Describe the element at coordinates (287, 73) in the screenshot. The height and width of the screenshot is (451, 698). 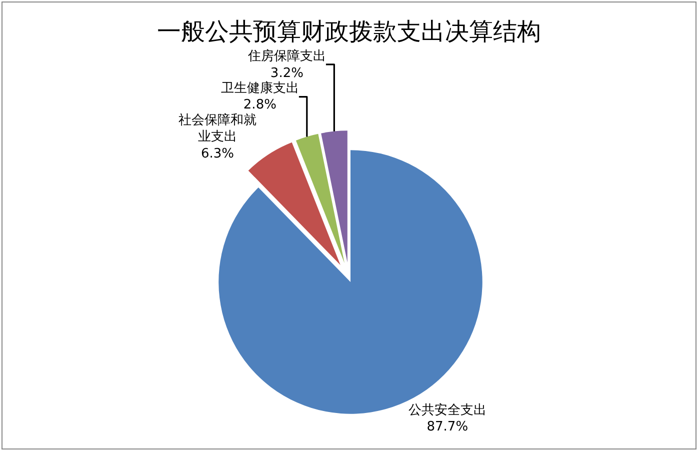
I see `data-label: 3.2%` at that location.